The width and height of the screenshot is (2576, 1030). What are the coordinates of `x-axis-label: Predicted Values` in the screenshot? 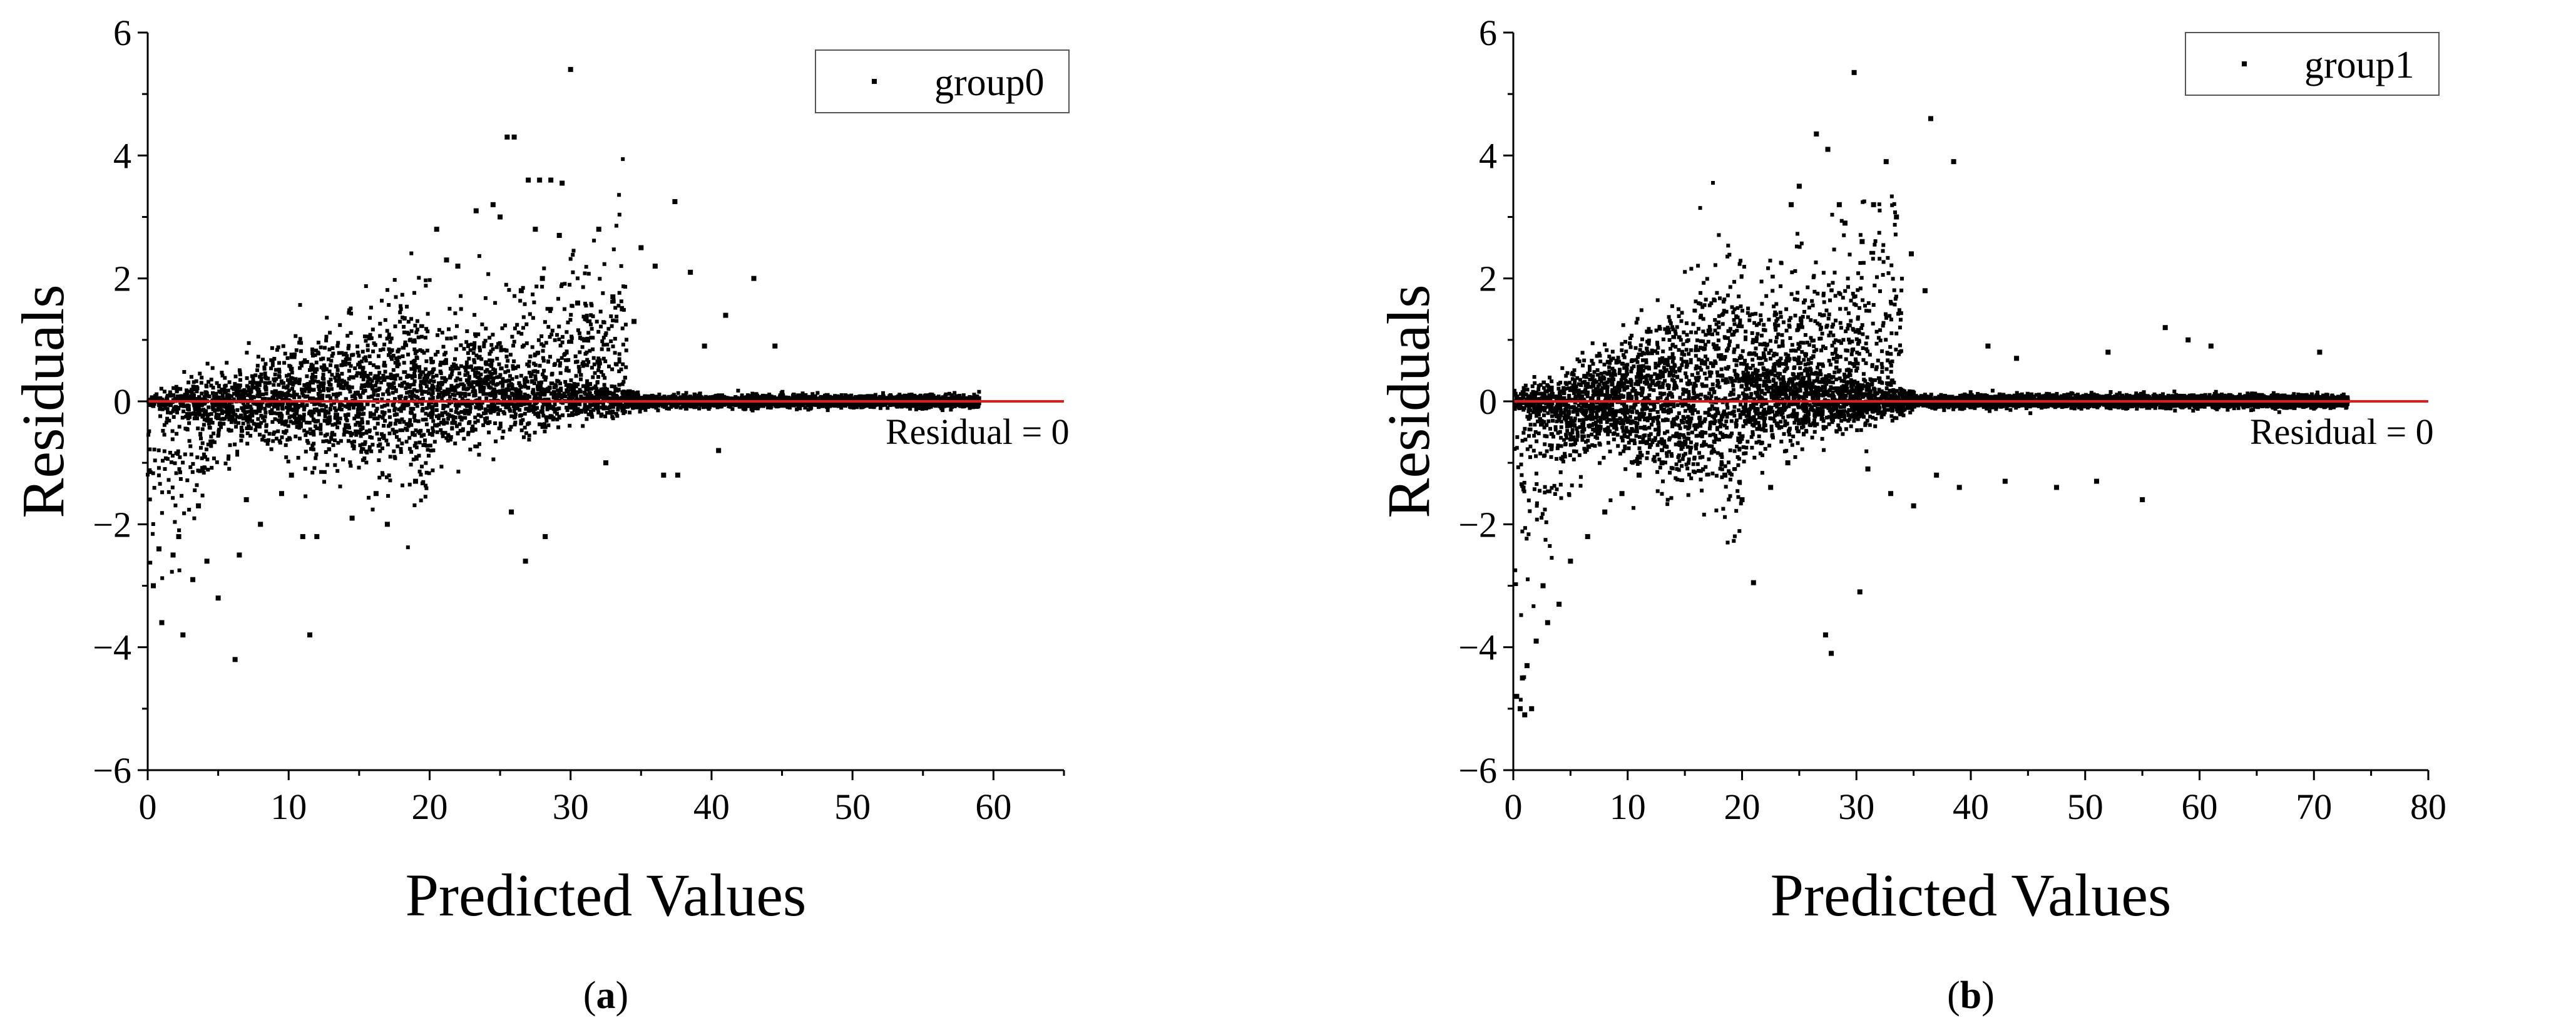 It's located at (1971, 895).